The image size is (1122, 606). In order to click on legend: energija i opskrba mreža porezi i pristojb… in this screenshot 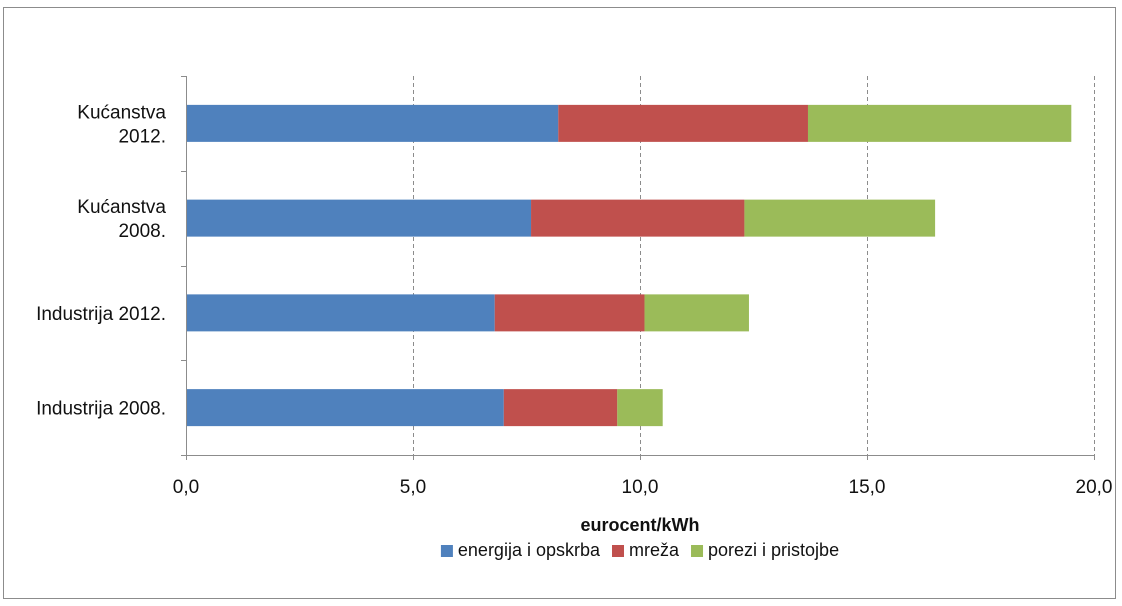, I will do `click(639, 550)`.